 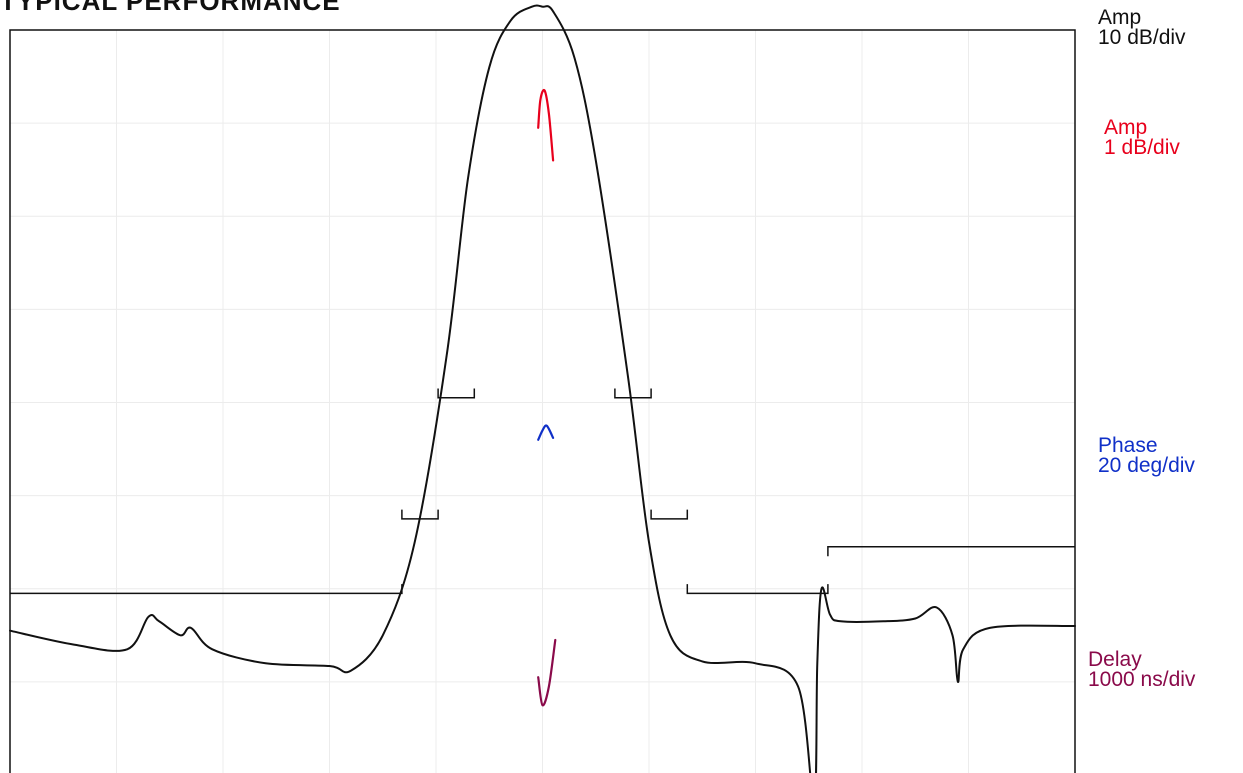 I want to click on trace-amp-1db, so click(x=546, y=125).